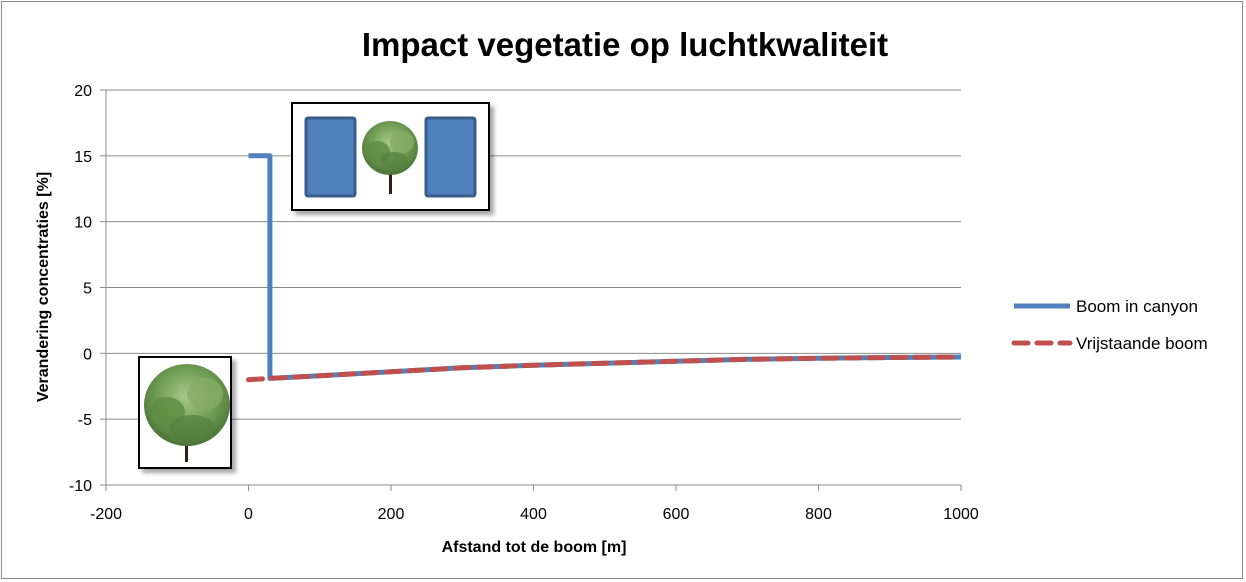  Describe the element at coordinates (85, 420) in the screenshot. I see `y-tick-label: -5` at that location.